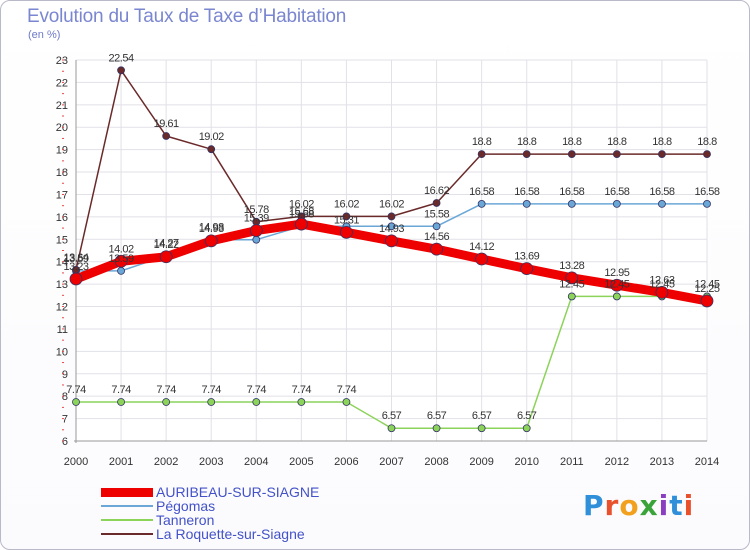 This screenshot has height=550, width=750. What do you see at coordinates (185, 520) in the screenshot?
I see `legend-label: Tanneron` at bounding box center [185, 520].